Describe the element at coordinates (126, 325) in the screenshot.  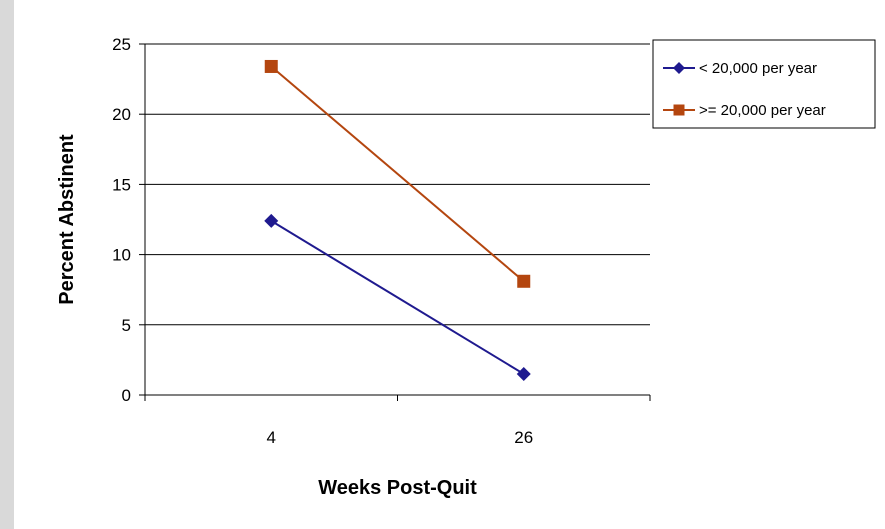
I see `y-tick-label: 5` at that location.